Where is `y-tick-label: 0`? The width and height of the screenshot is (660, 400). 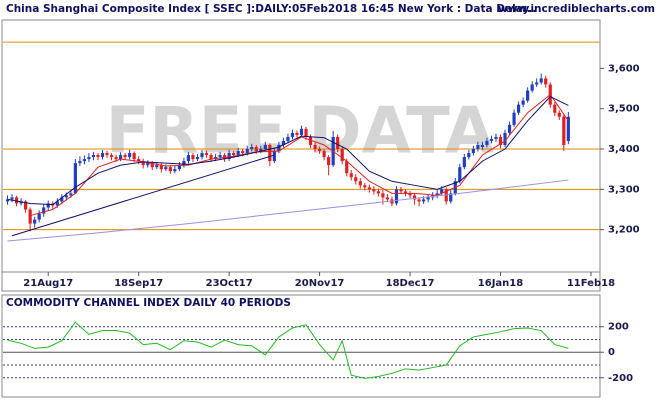
y-tick-label: 0 is located at coordinates (611, 352).